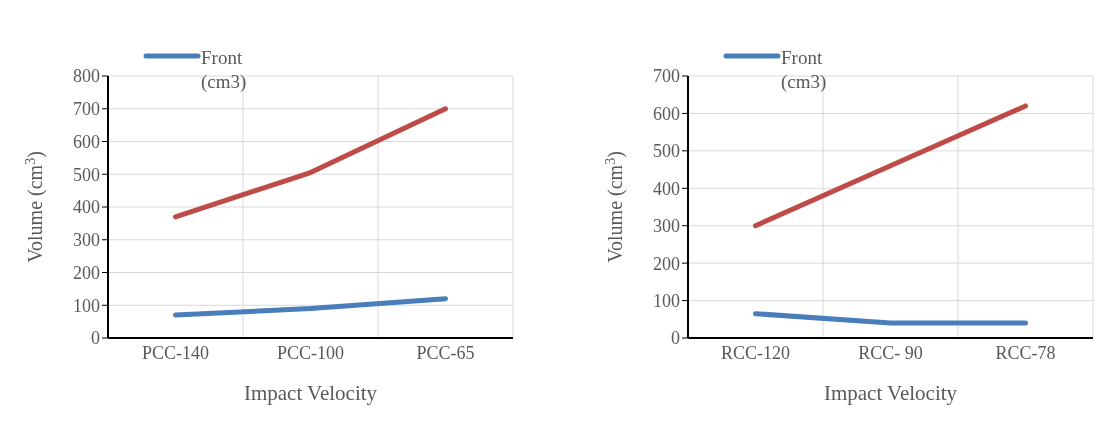 Image resolution: width=1107 pixels, height=425 pixels. Describe the element at coordinates (1025, 352) in the screenshot. I see `x-tick-label: RCC-78` at that location.